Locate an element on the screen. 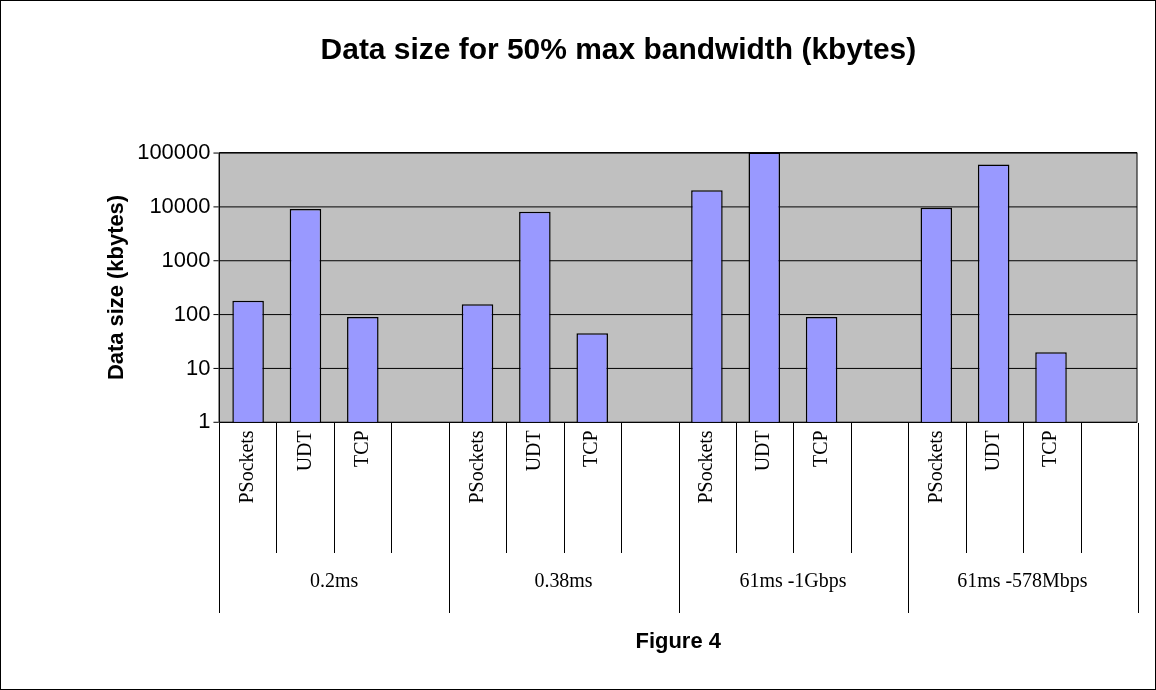 The image size is (1156, 690). chart-title: Data size for 50% max bandwidth (kbytes) is located at coordinates (618, 49).